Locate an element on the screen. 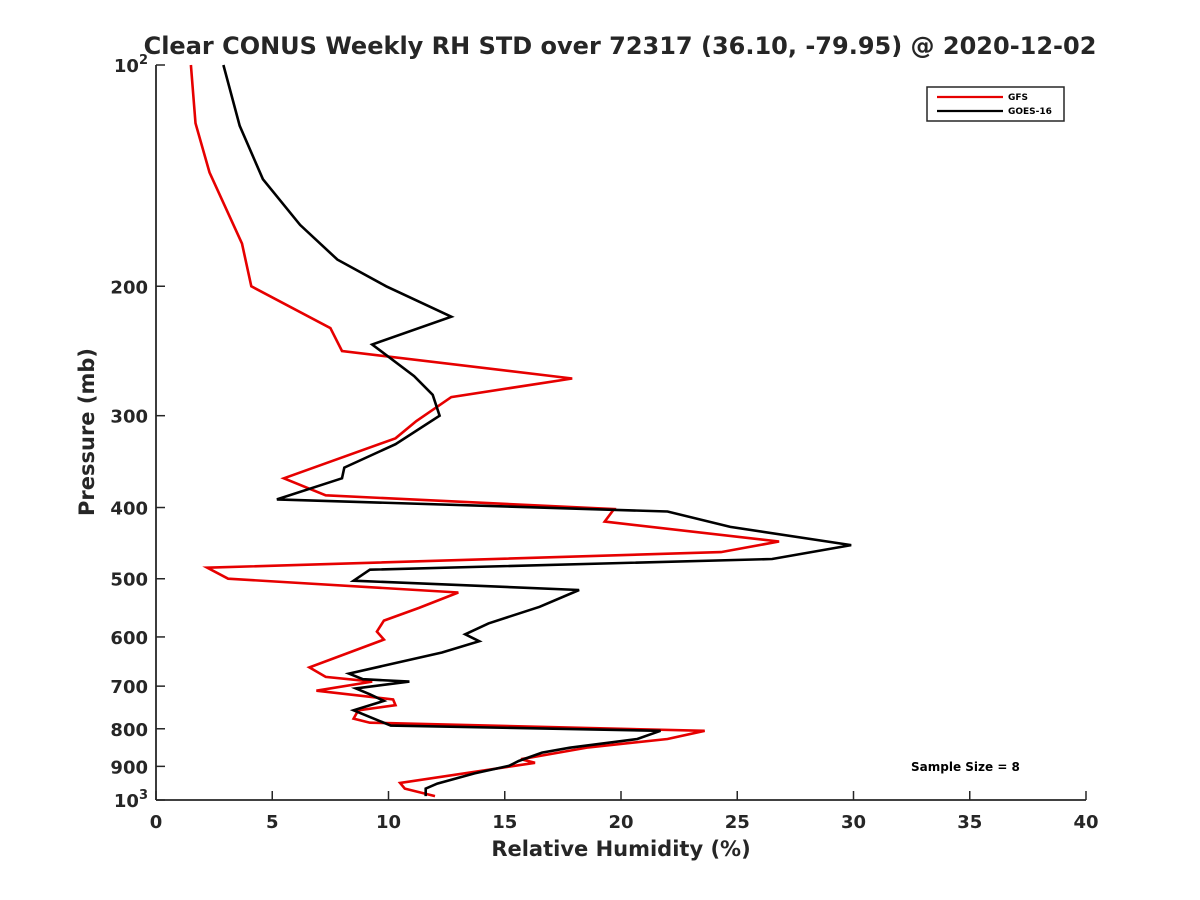 The image size is (1200, 900). y-axis-label: Pressure (mb) is located at coordinates (87, 432).